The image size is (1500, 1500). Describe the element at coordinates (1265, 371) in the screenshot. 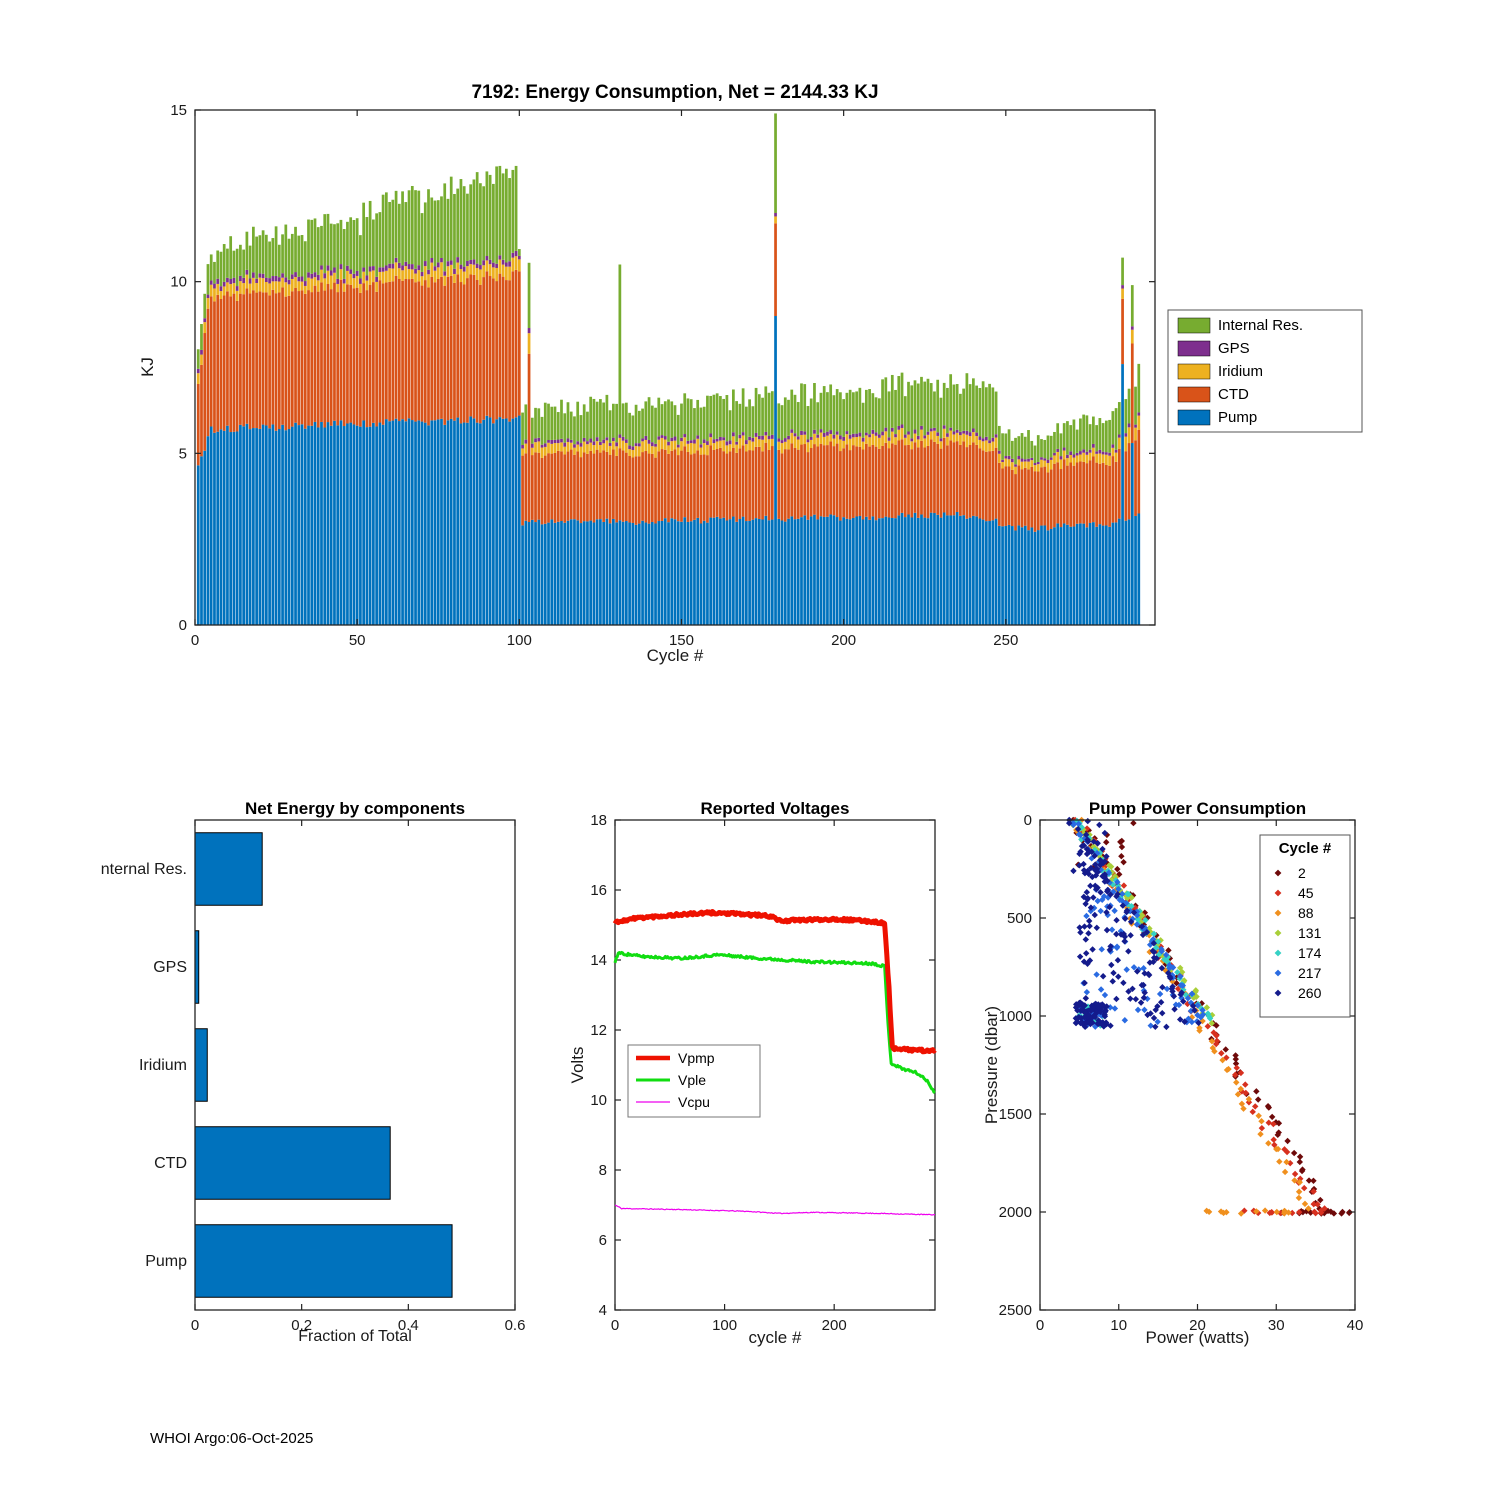

I see `energy-legend: Internal Res. GPS Iridium CTD Pump` at that location.